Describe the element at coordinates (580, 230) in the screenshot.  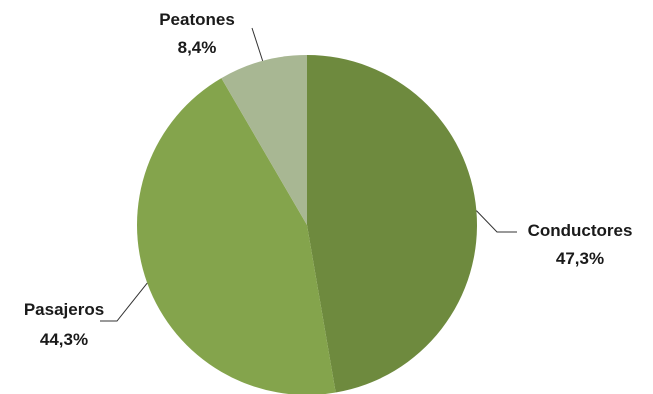
I see `slice-label-conductores: Conductores` at that location.